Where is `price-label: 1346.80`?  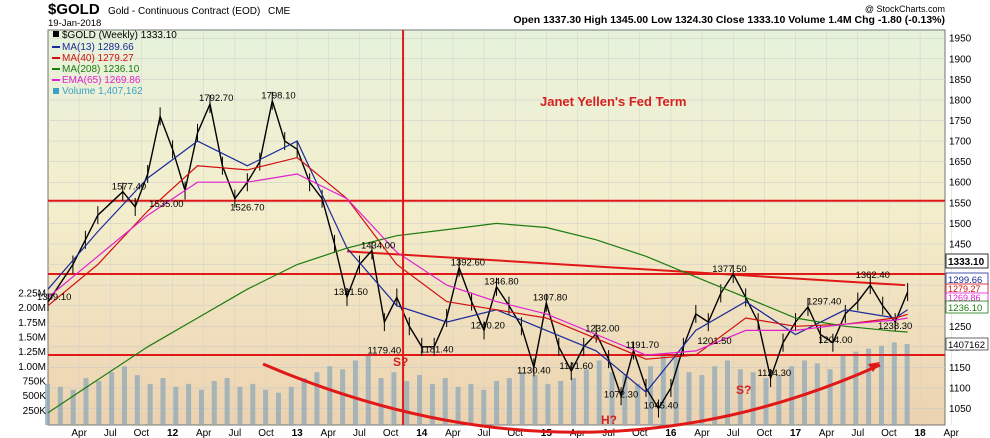
price-label: 1346.80 is located at coordinates (501, 281).